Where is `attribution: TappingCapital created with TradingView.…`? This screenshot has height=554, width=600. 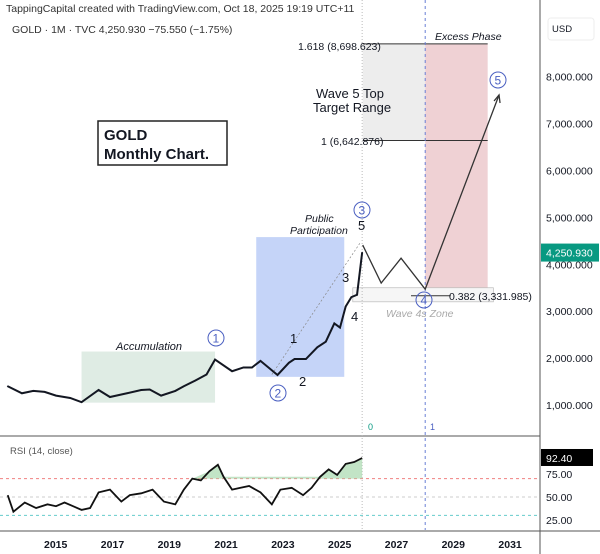 attribution: TappingCapital created with TradingView.… is located at coordinates (180, 9).